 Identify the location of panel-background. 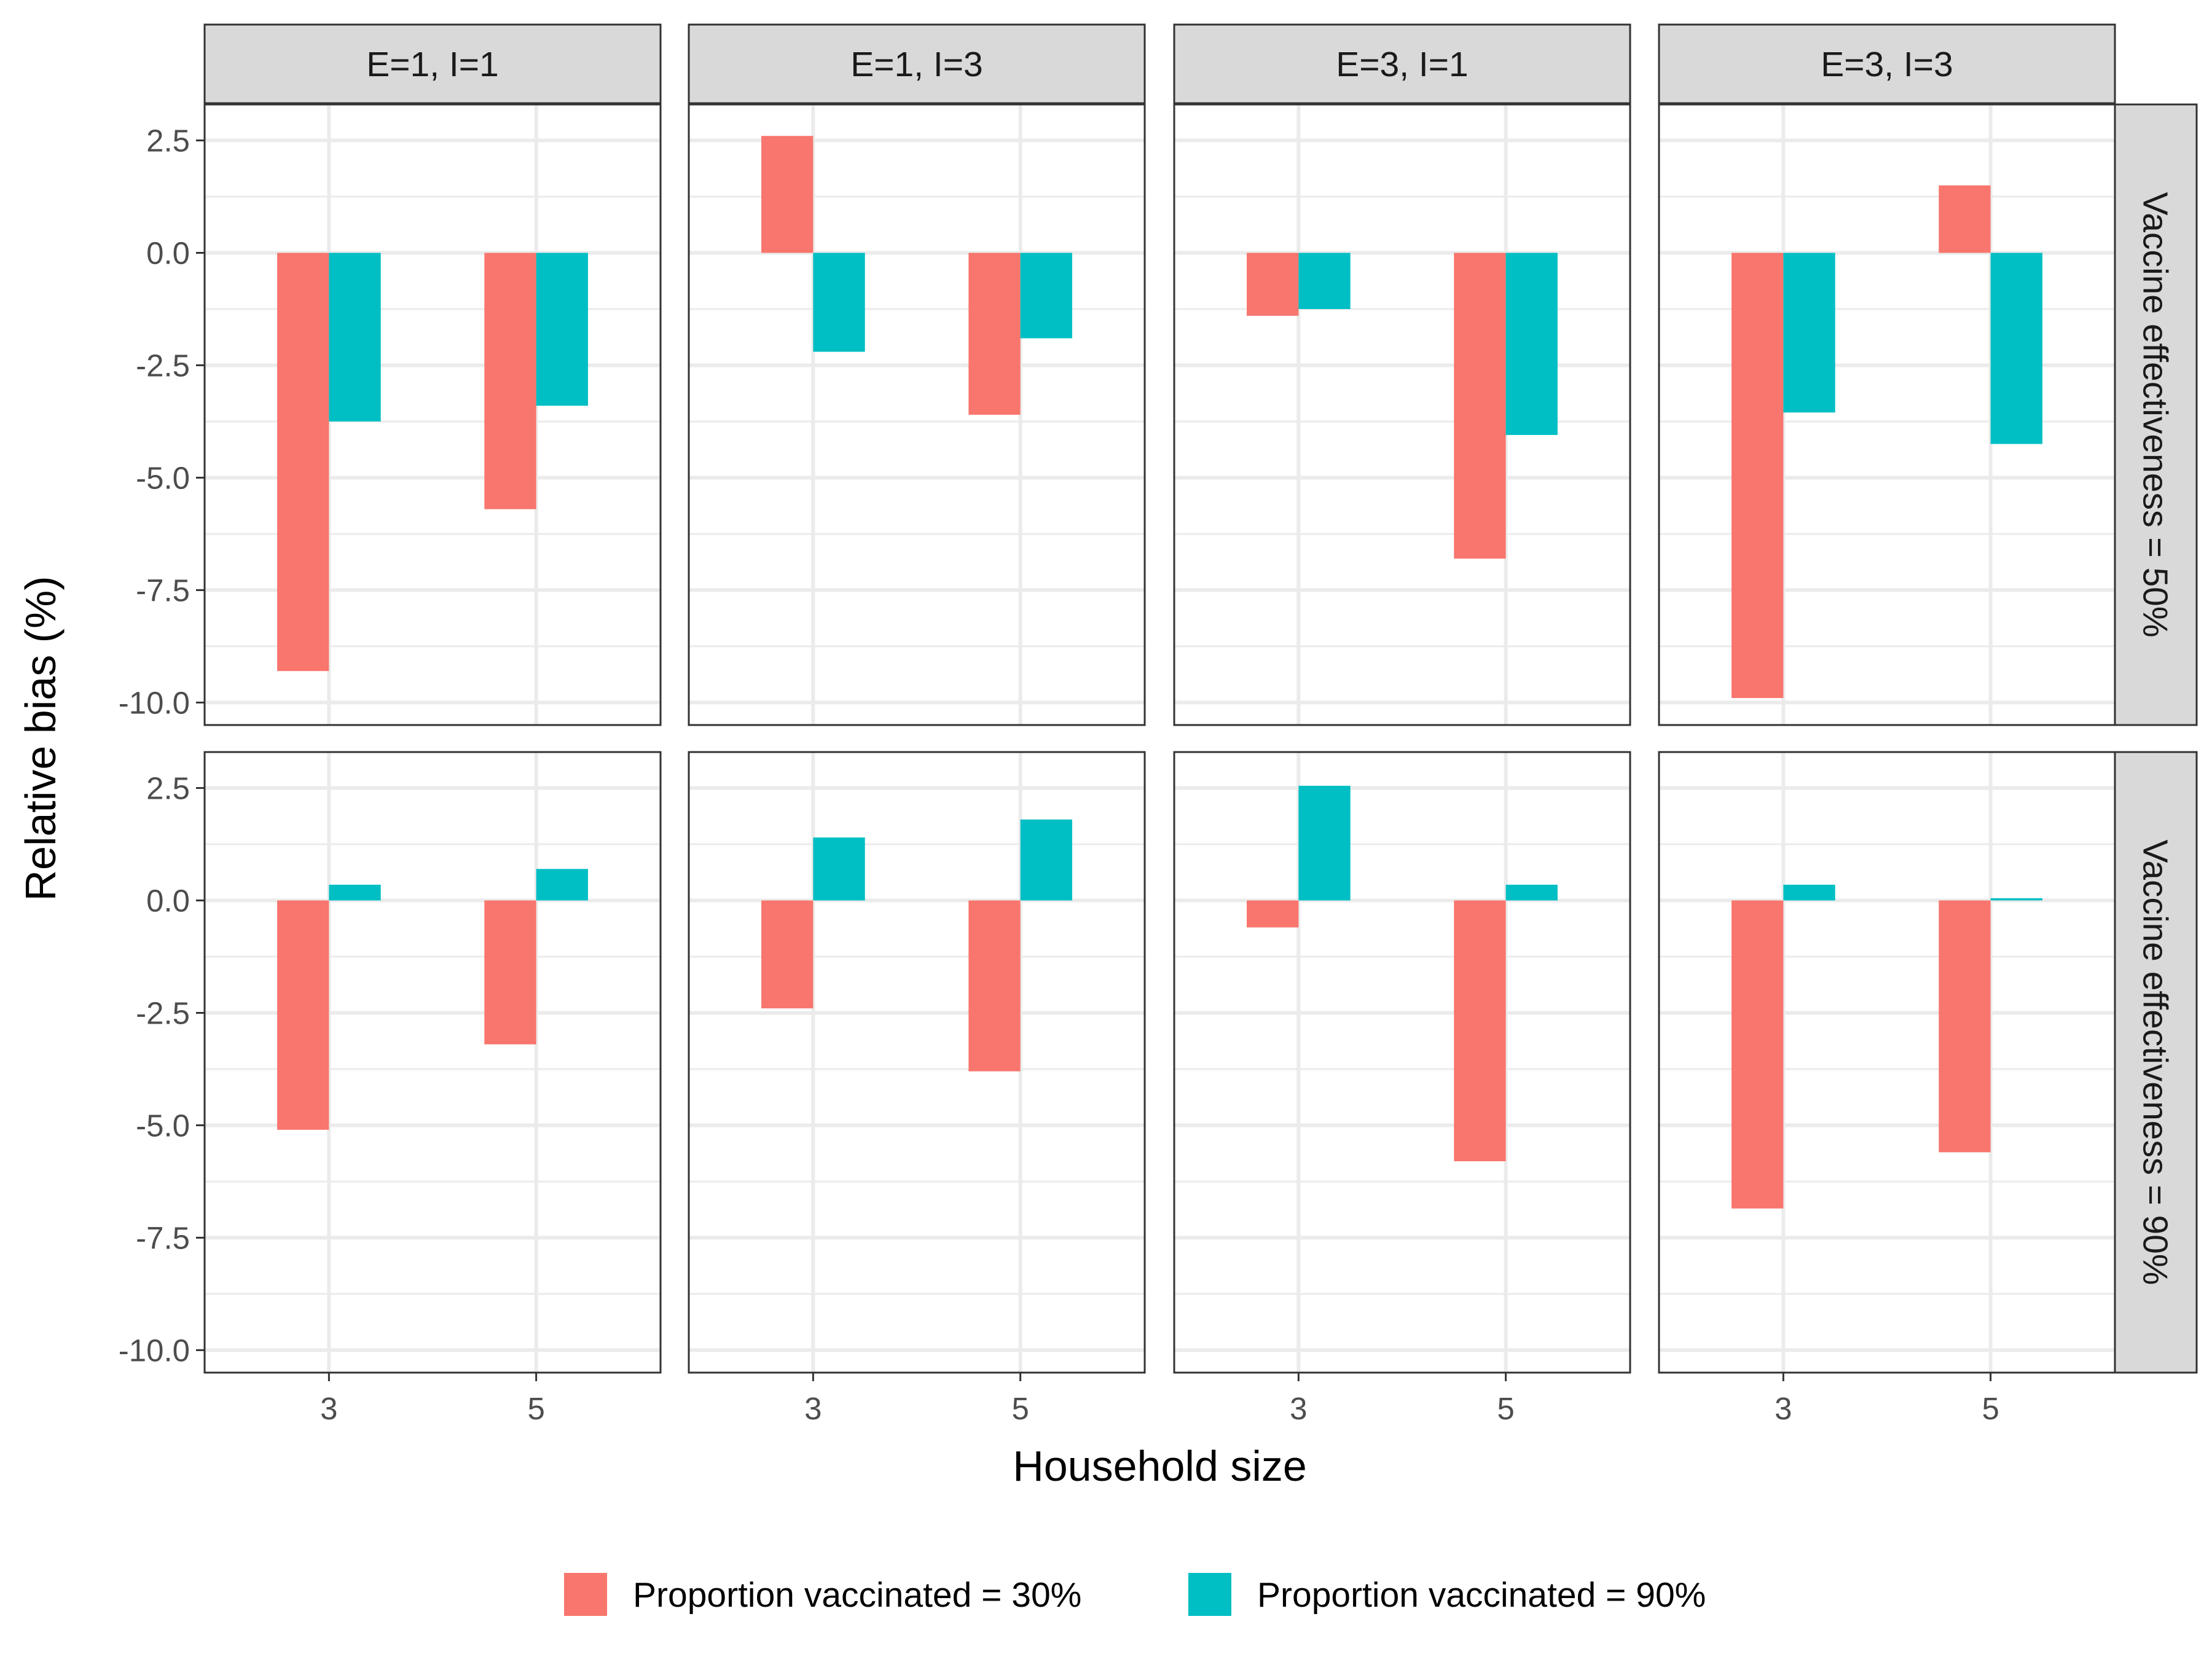
(1402, 1062).